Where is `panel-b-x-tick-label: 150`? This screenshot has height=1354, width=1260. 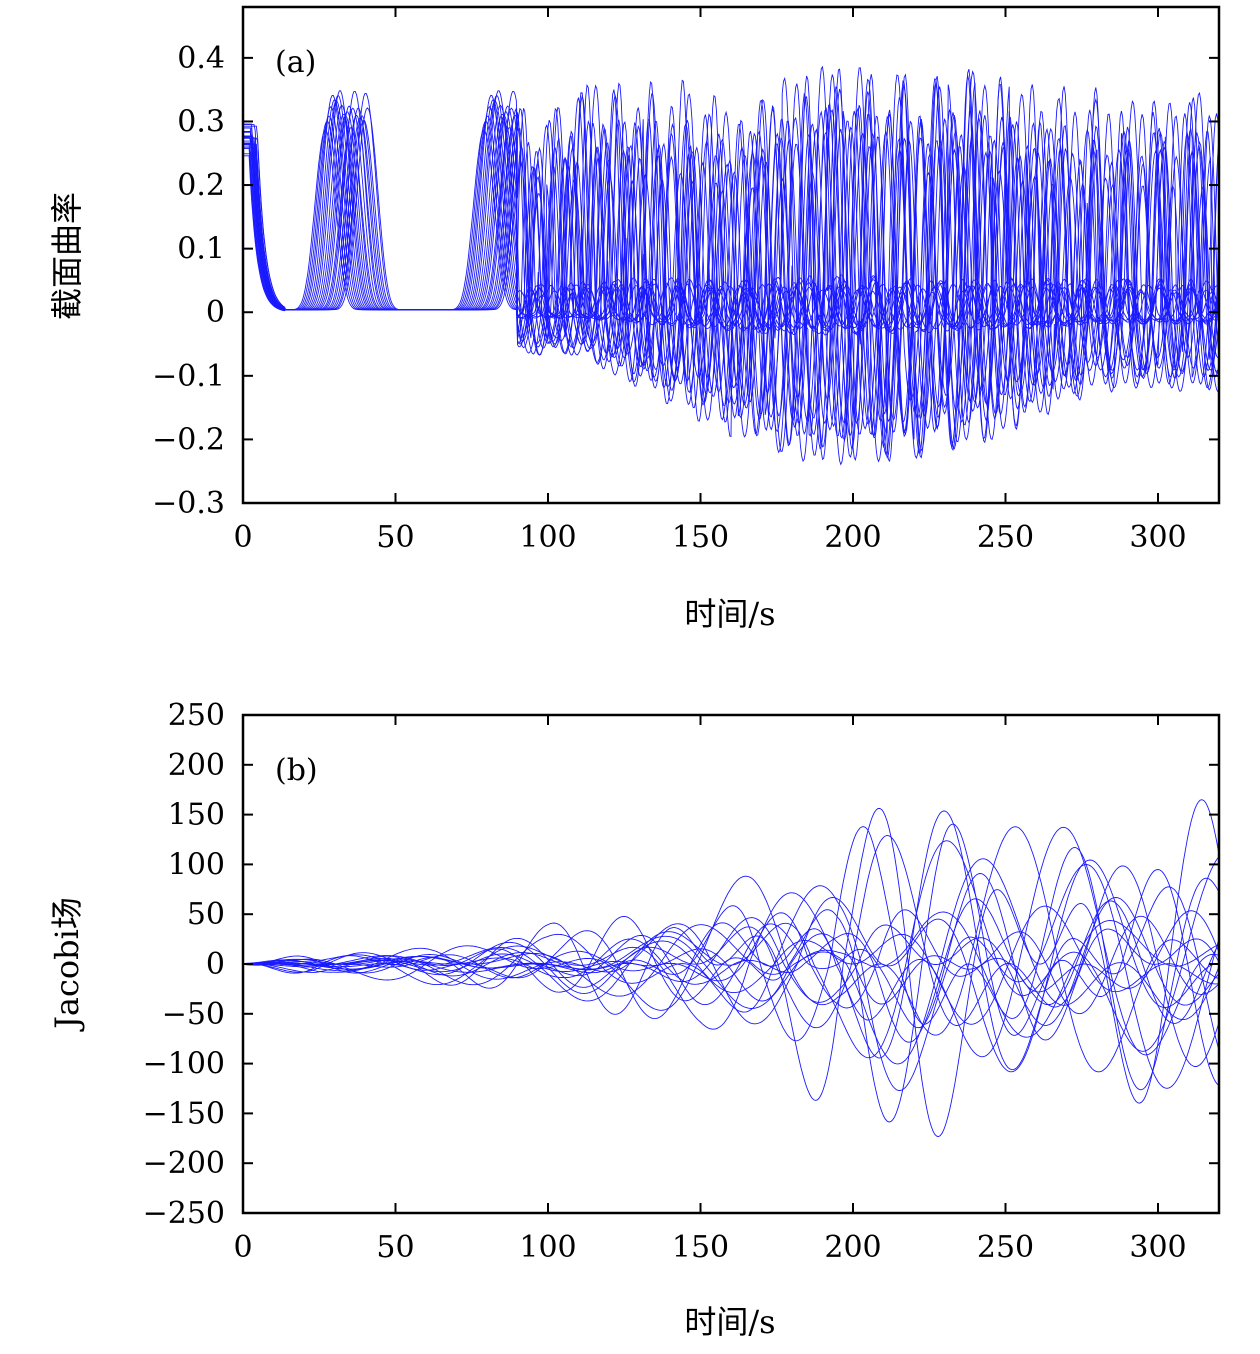 panel-b-x-tick-label: 150 is located at coordinates (700, 1247).